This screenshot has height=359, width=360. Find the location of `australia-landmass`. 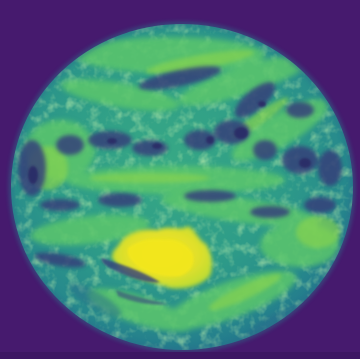

australia-landmass is located at coordinates (157, 265).